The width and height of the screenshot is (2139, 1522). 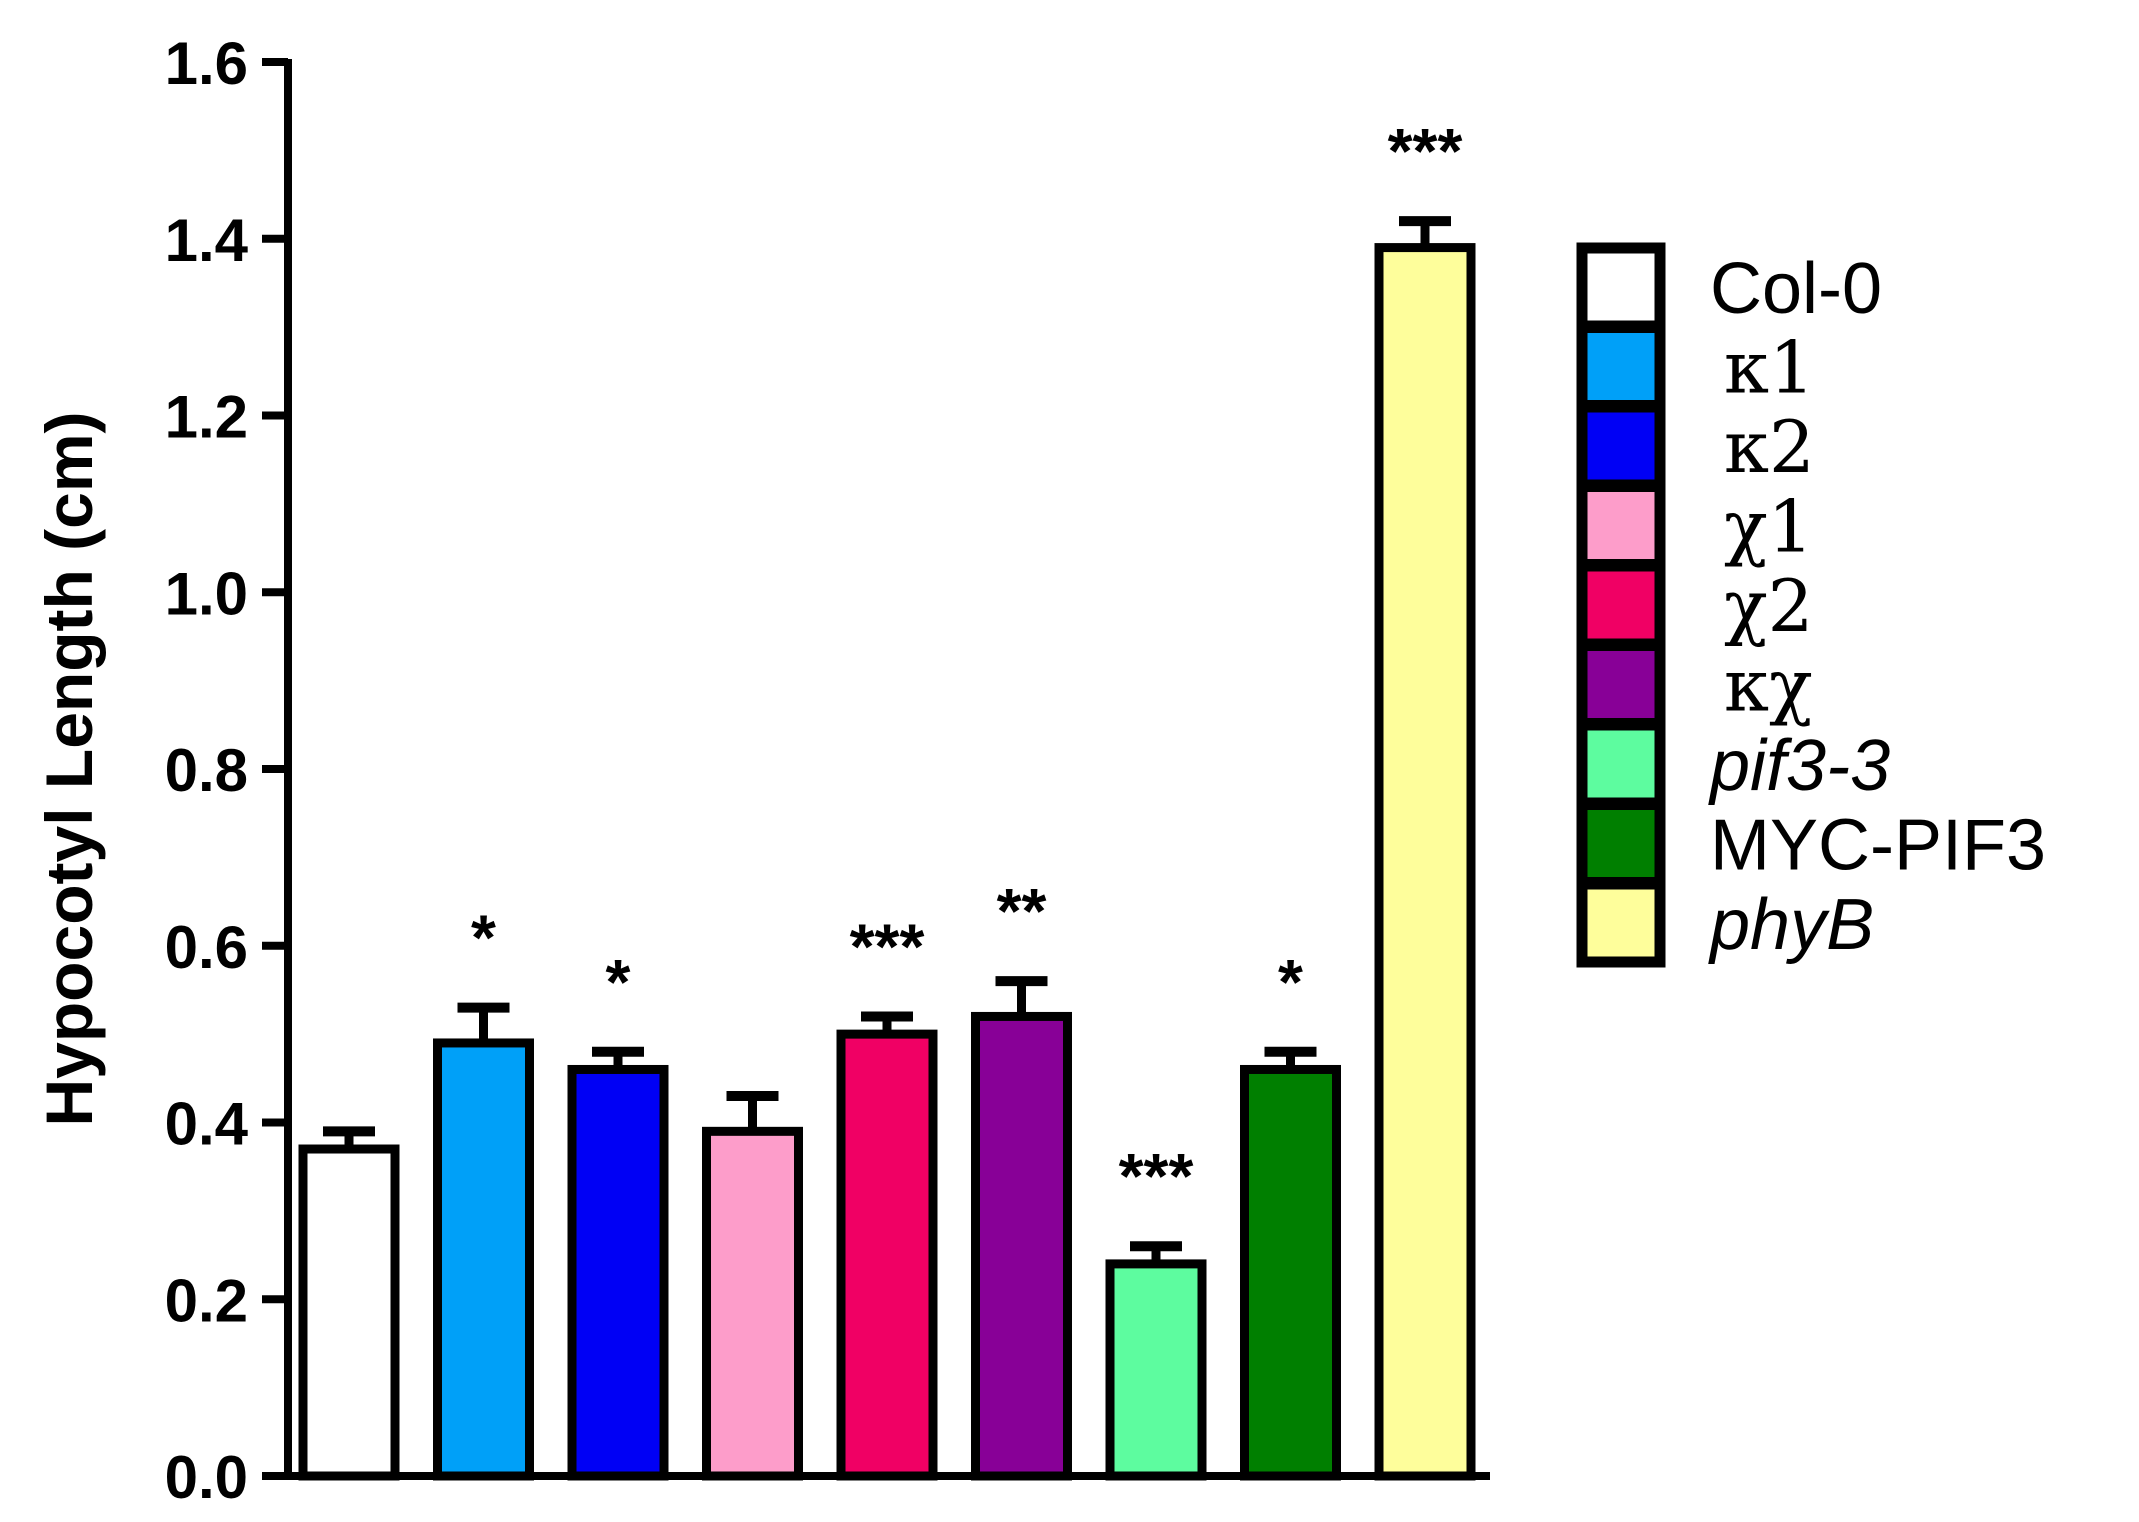 I want to click on y-tick-label: 0.2, so click(x=206, y=1300).